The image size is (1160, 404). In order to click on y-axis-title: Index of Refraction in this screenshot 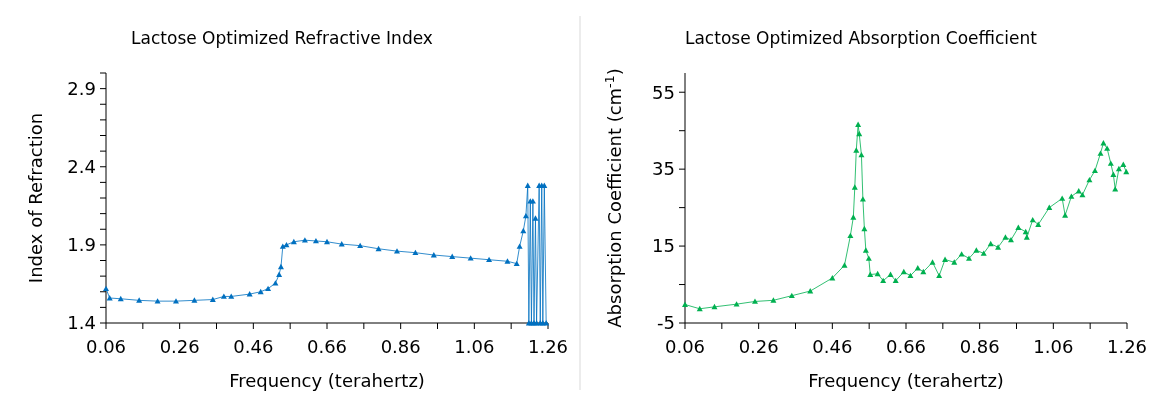, I will do `click(35, 198)`.